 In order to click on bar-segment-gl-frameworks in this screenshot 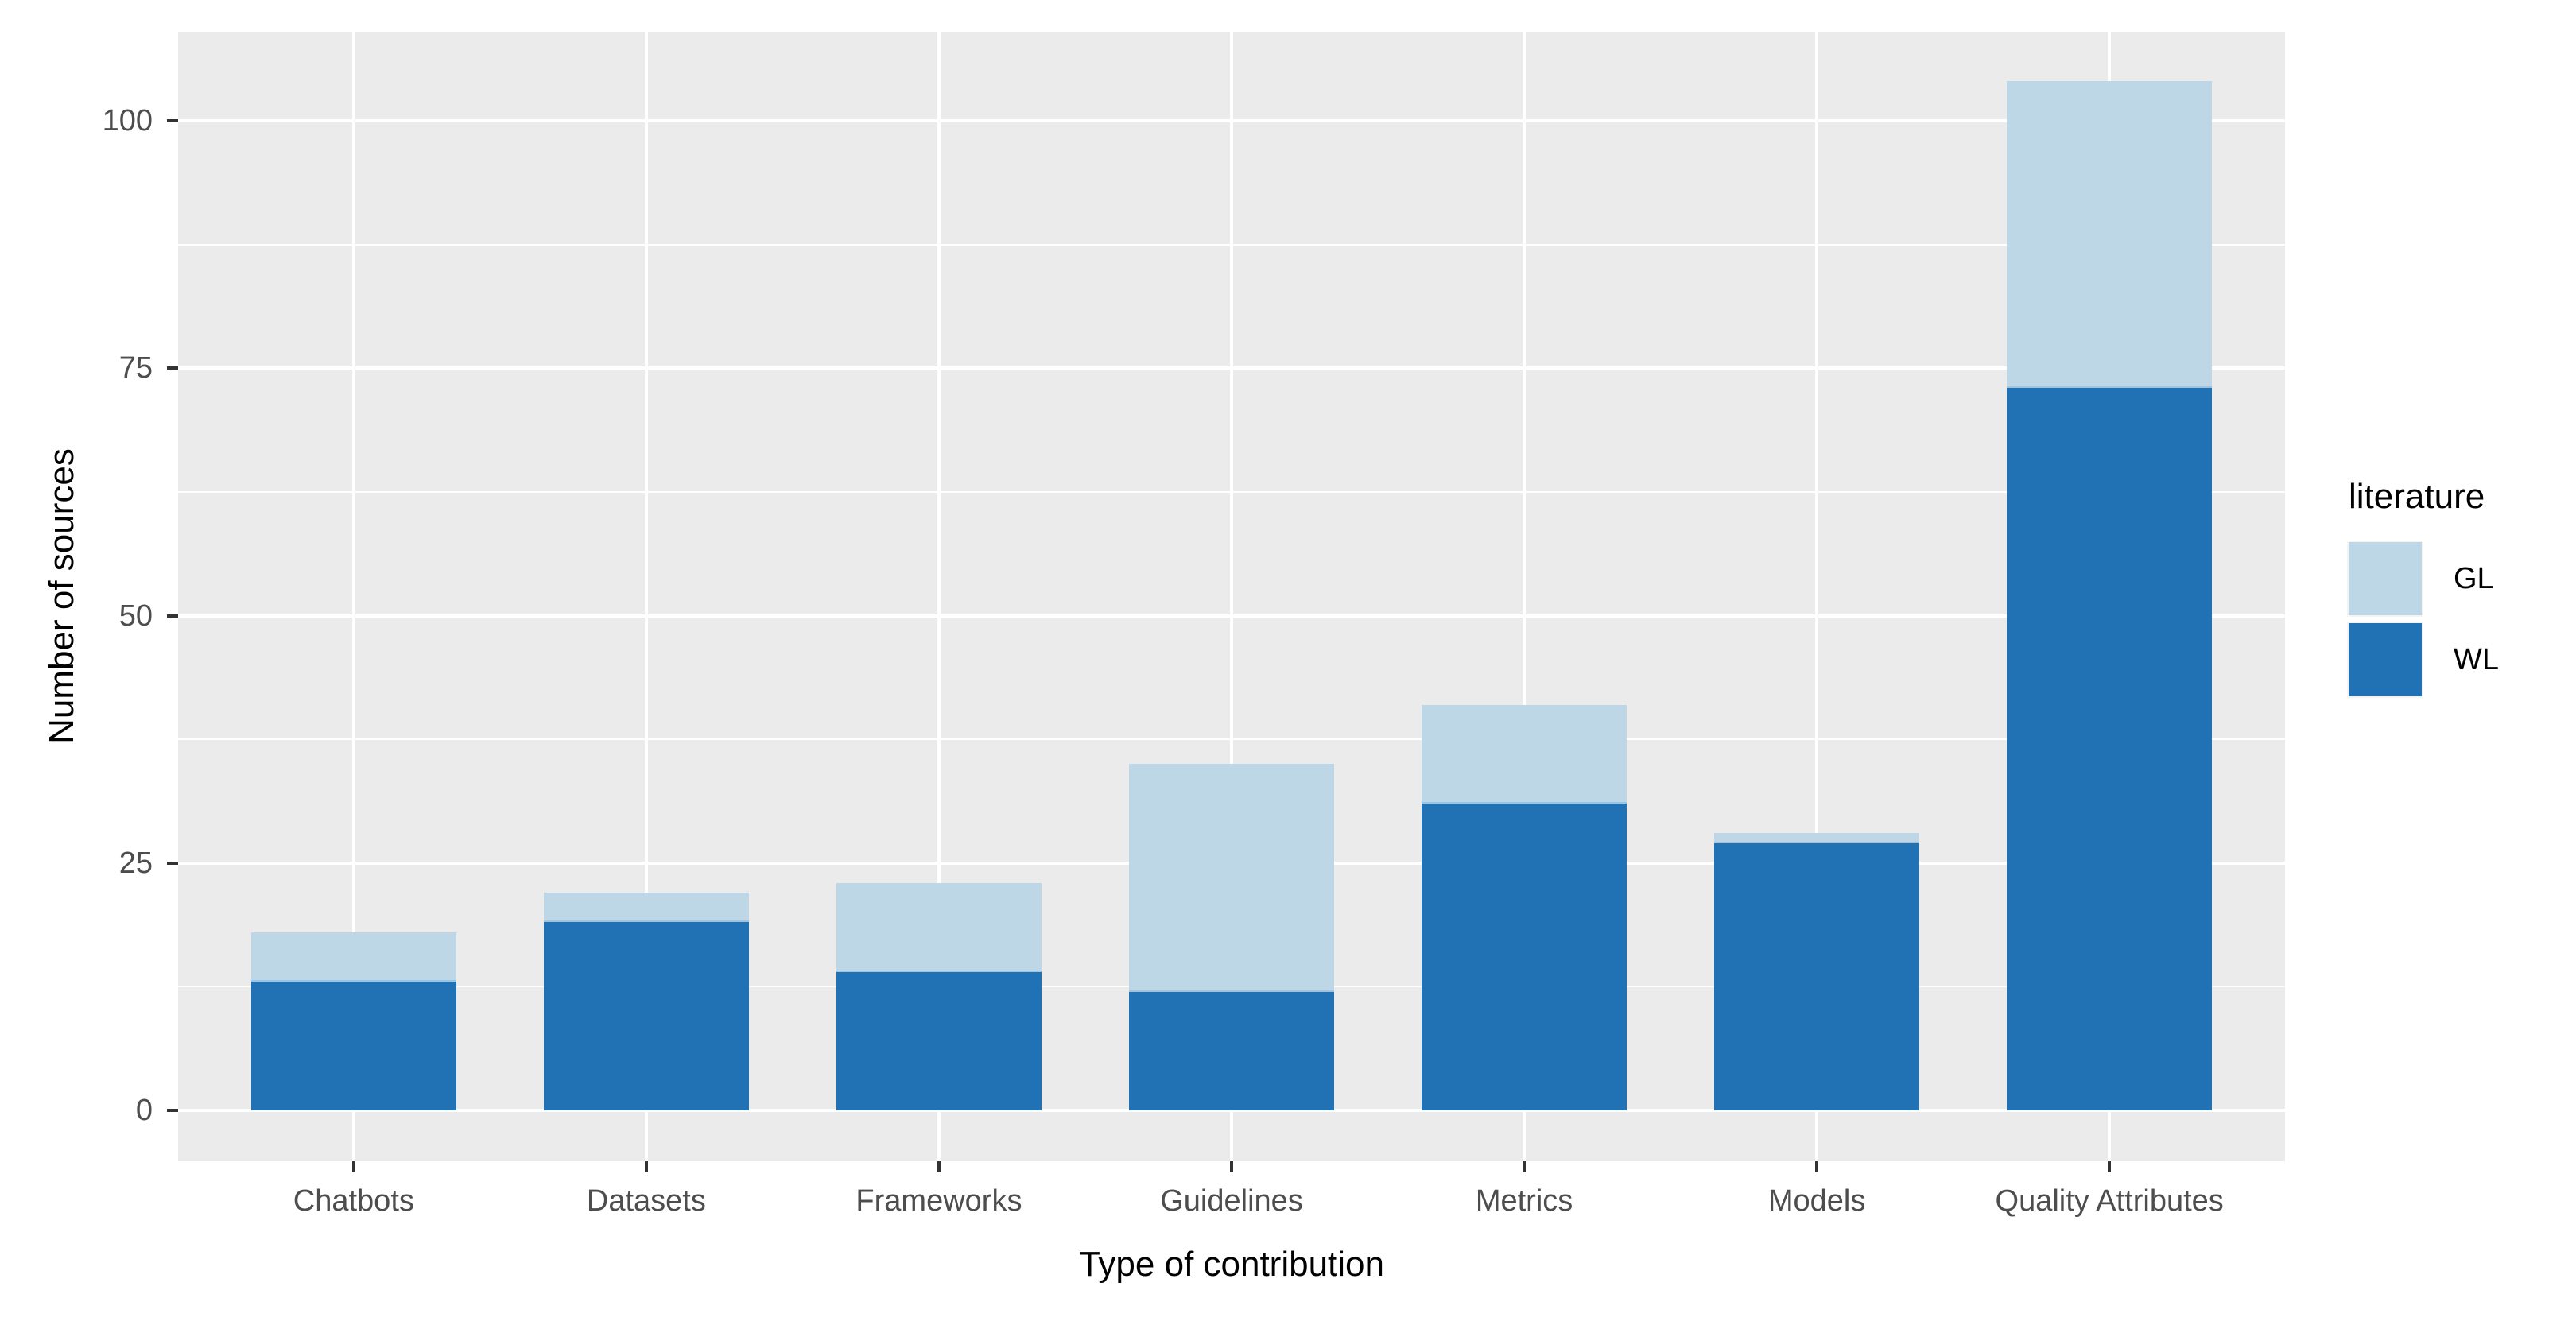, I will do `click(939, 927)`.